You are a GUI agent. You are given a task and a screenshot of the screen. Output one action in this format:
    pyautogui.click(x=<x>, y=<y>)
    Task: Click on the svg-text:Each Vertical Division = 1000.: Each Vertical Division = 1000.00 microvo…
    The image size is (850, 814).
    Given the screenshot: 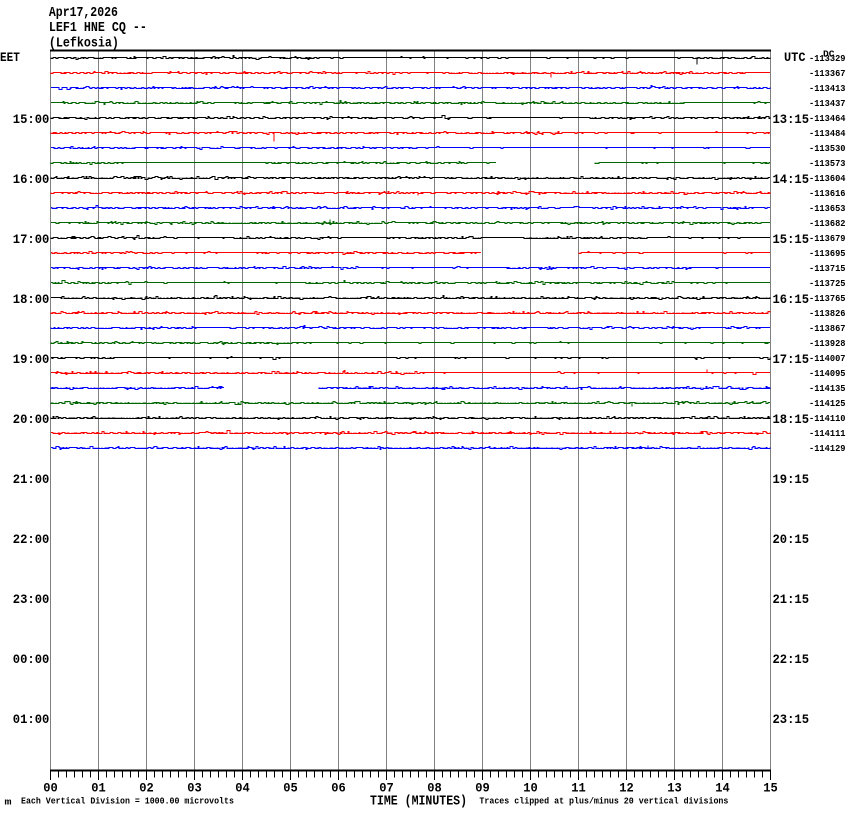 What is the action you would take?
    pyautogui.click(x=127, y=802)
    